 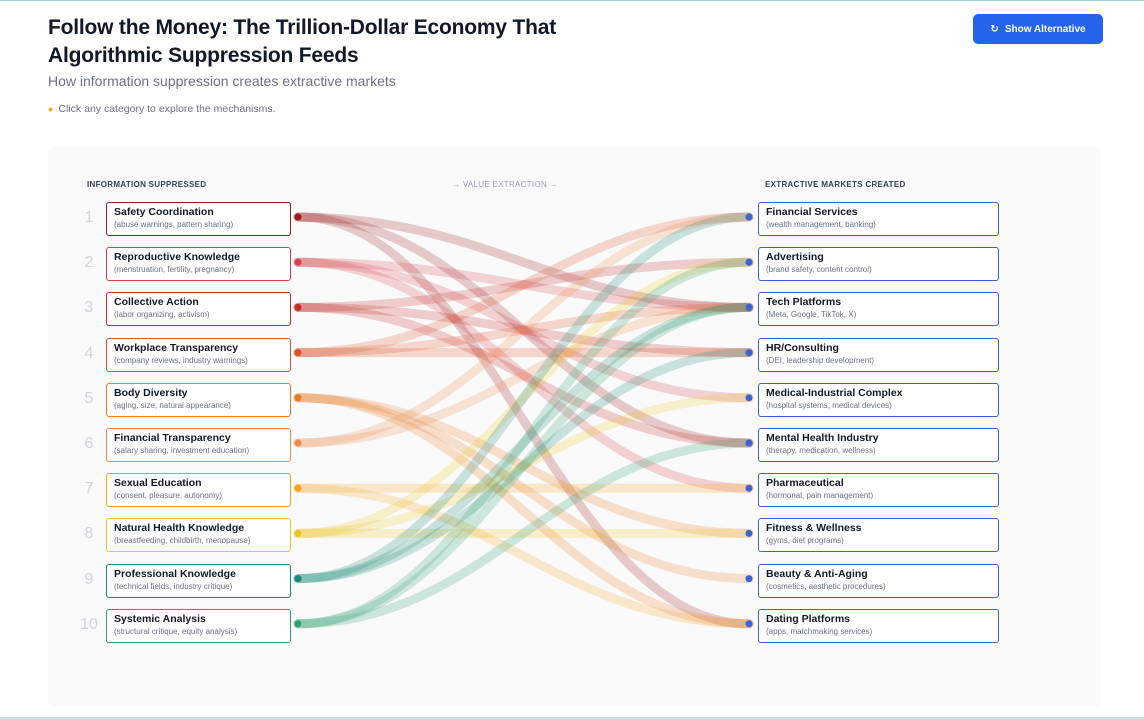 What do you see at coordinates (826, 586) in the screenshot?
I see `market-category-description: (cosmetics, aesthetic procedures)` at bounding box center [826, 586].